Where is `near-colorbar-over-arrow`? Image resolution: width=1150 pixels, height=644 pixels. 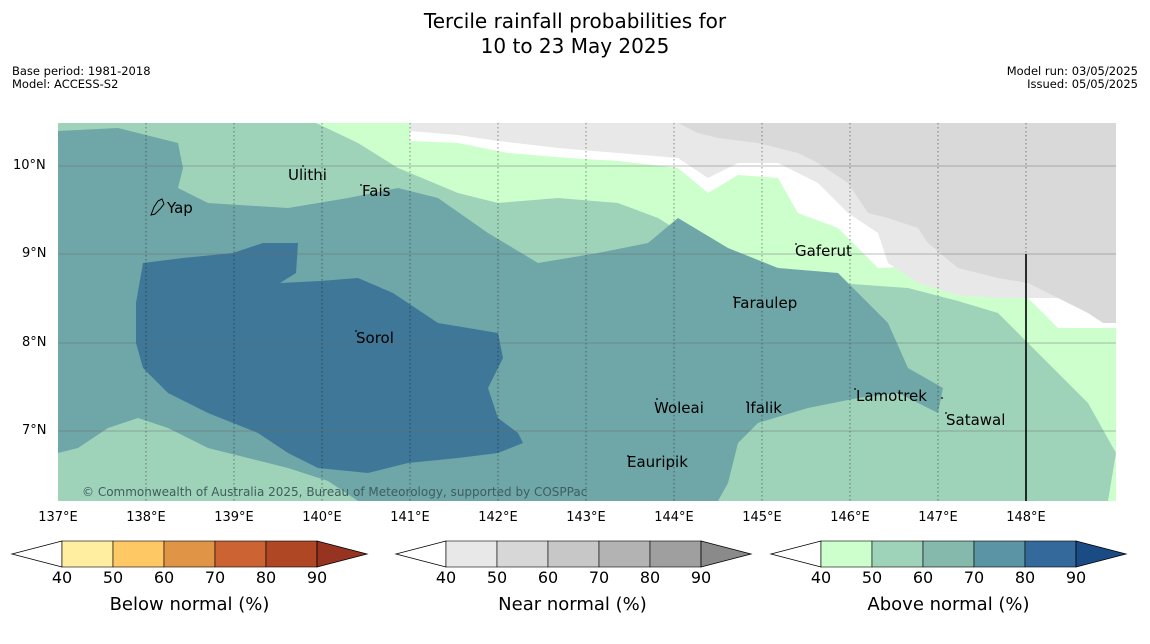 near-colorbar-over-arrow is located at coordinates (726, 554).